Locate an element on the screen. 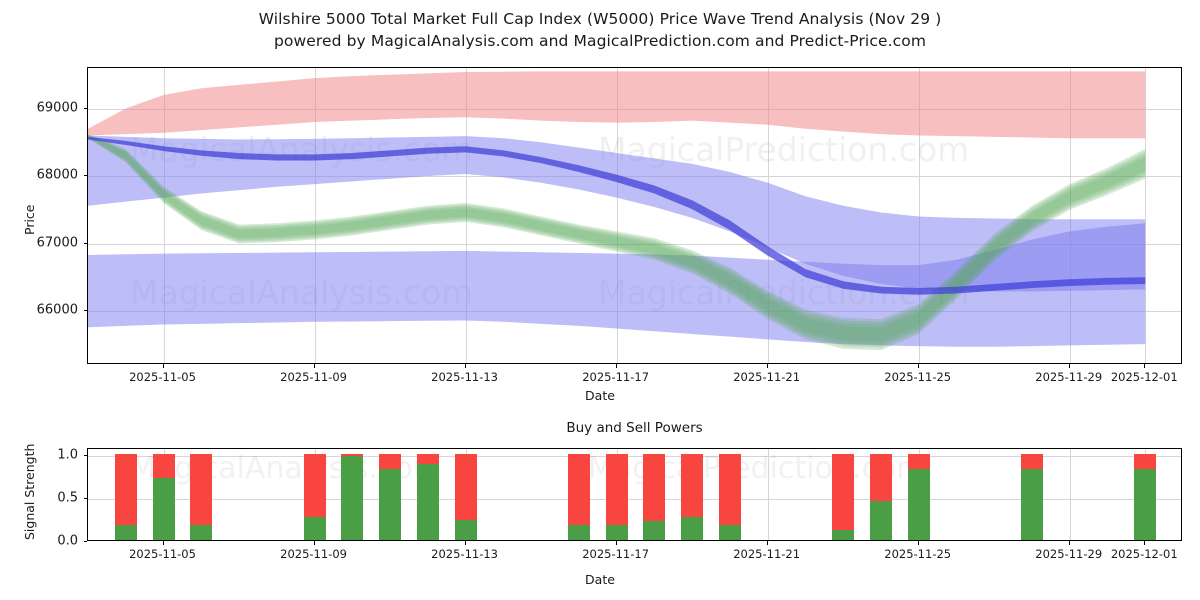 The height and width of the screenshot is (600, 1200). price-tick-label: 68000 is located at coordinates (57, 175).